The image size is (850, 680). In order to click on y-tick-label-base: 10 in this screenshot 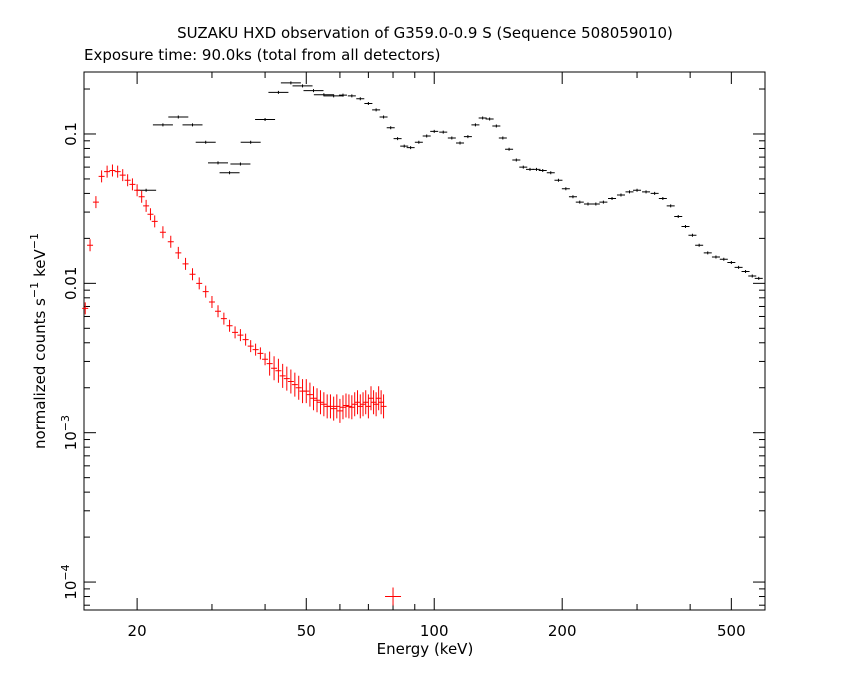, I will do `click(71, 590)`.